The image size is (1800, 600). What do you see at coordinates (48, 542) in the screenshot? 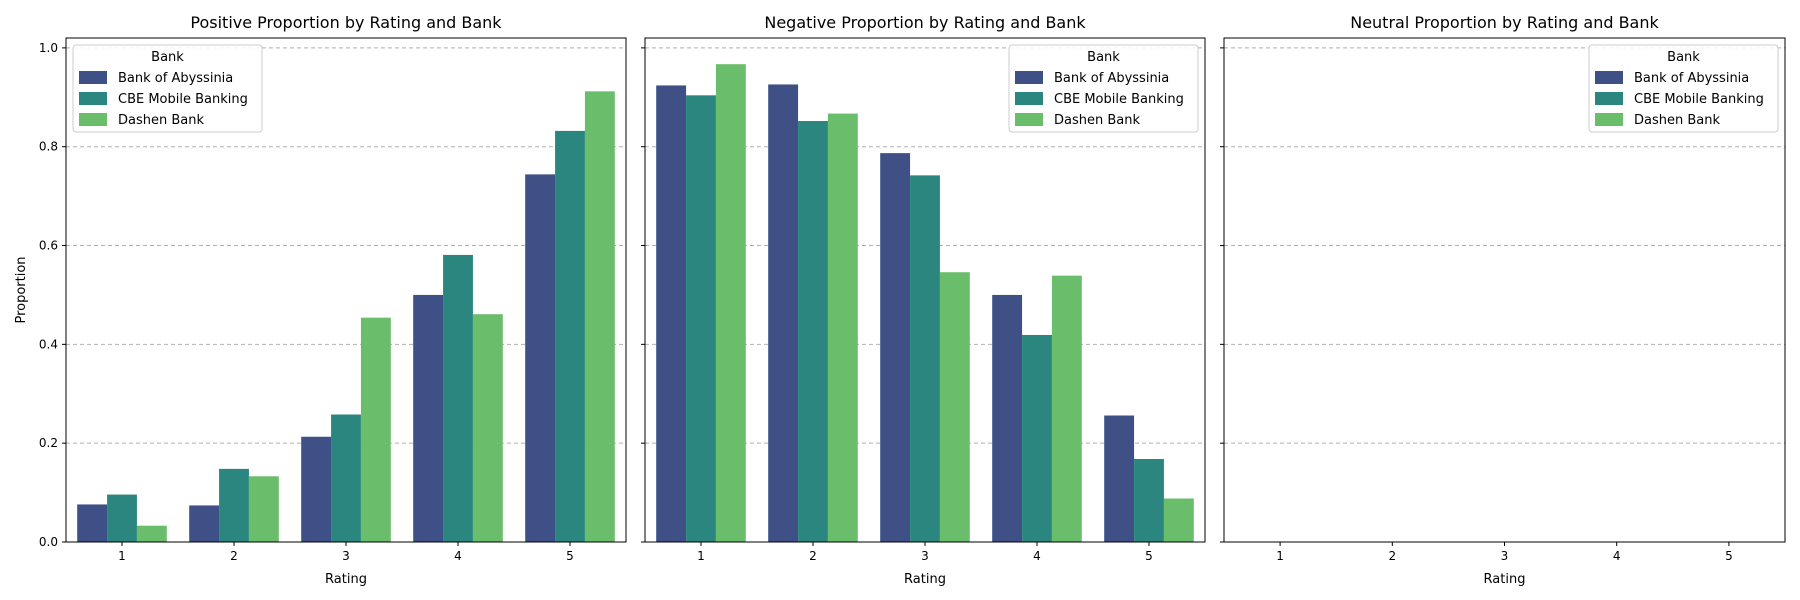
I see `y-tick-label: 0.0` at bounding box center [48, 542].